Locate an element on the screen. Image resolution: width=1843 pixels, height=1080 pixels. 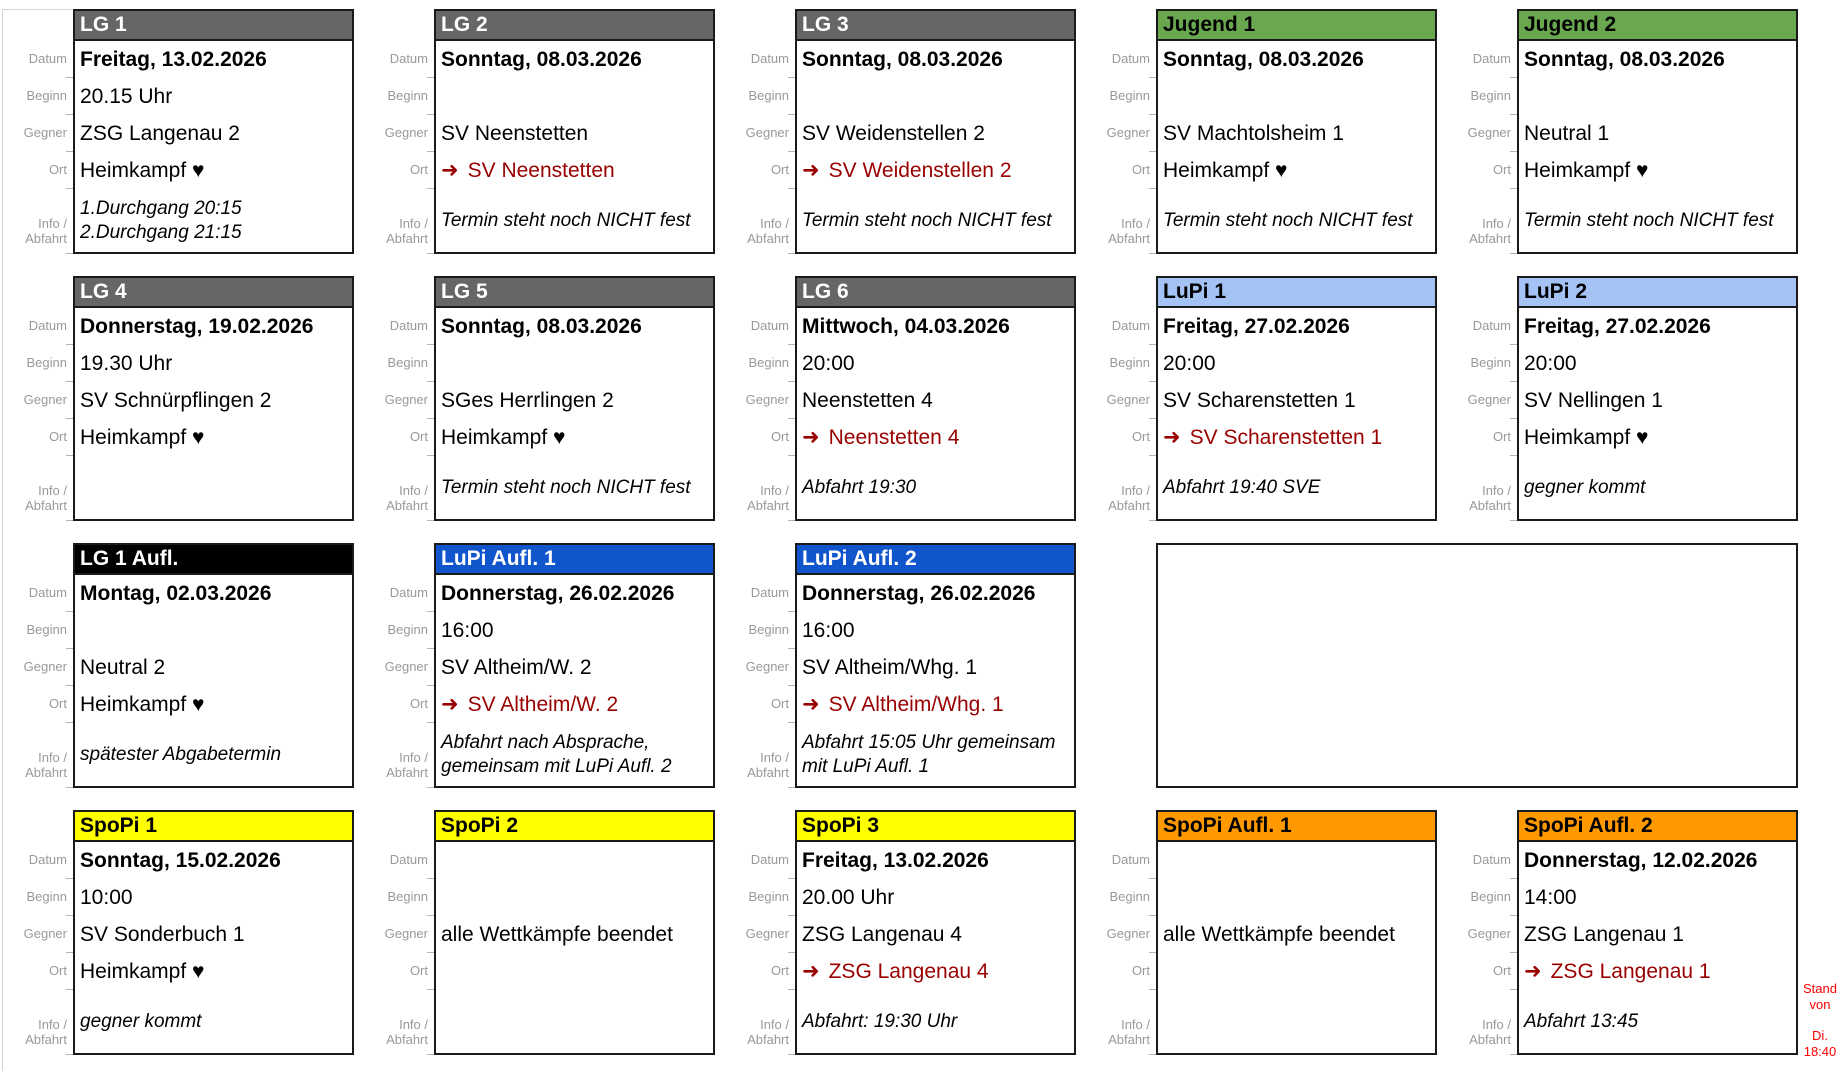
card-header-lg-2: LG 2 is located at coordinates (574, 26).